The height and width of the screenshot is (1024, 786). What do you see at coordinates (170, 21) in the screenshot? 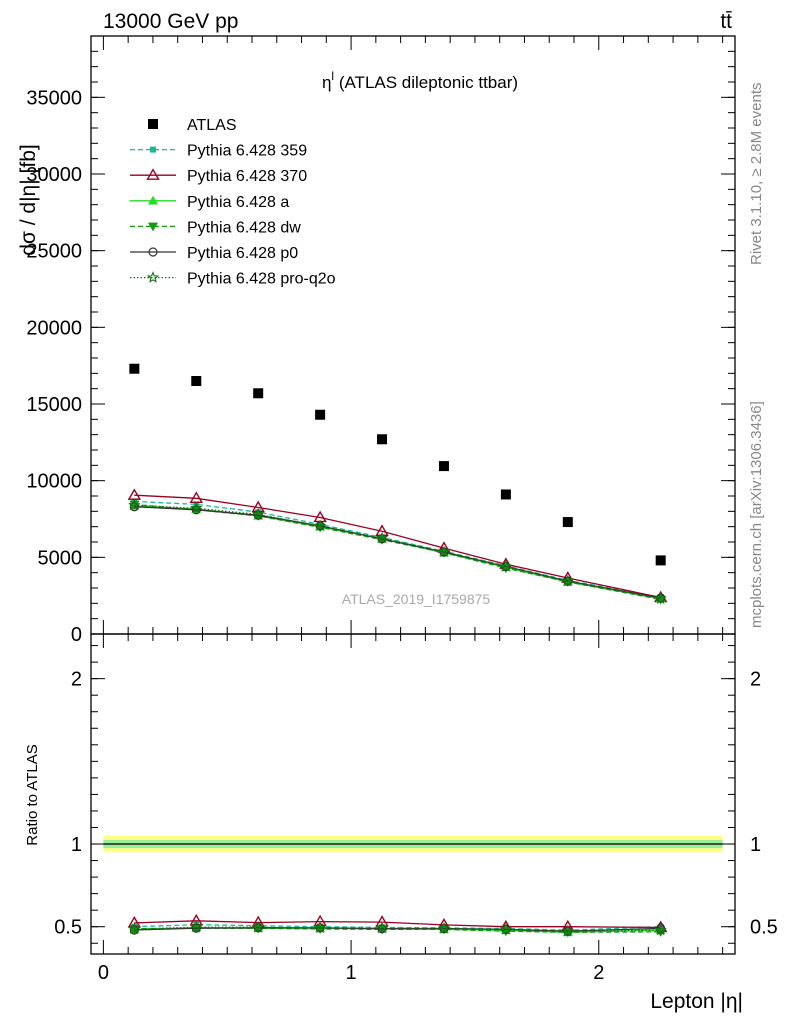
I see `energy-label: 13000 GeV pp` at bounding box center [170, 21].